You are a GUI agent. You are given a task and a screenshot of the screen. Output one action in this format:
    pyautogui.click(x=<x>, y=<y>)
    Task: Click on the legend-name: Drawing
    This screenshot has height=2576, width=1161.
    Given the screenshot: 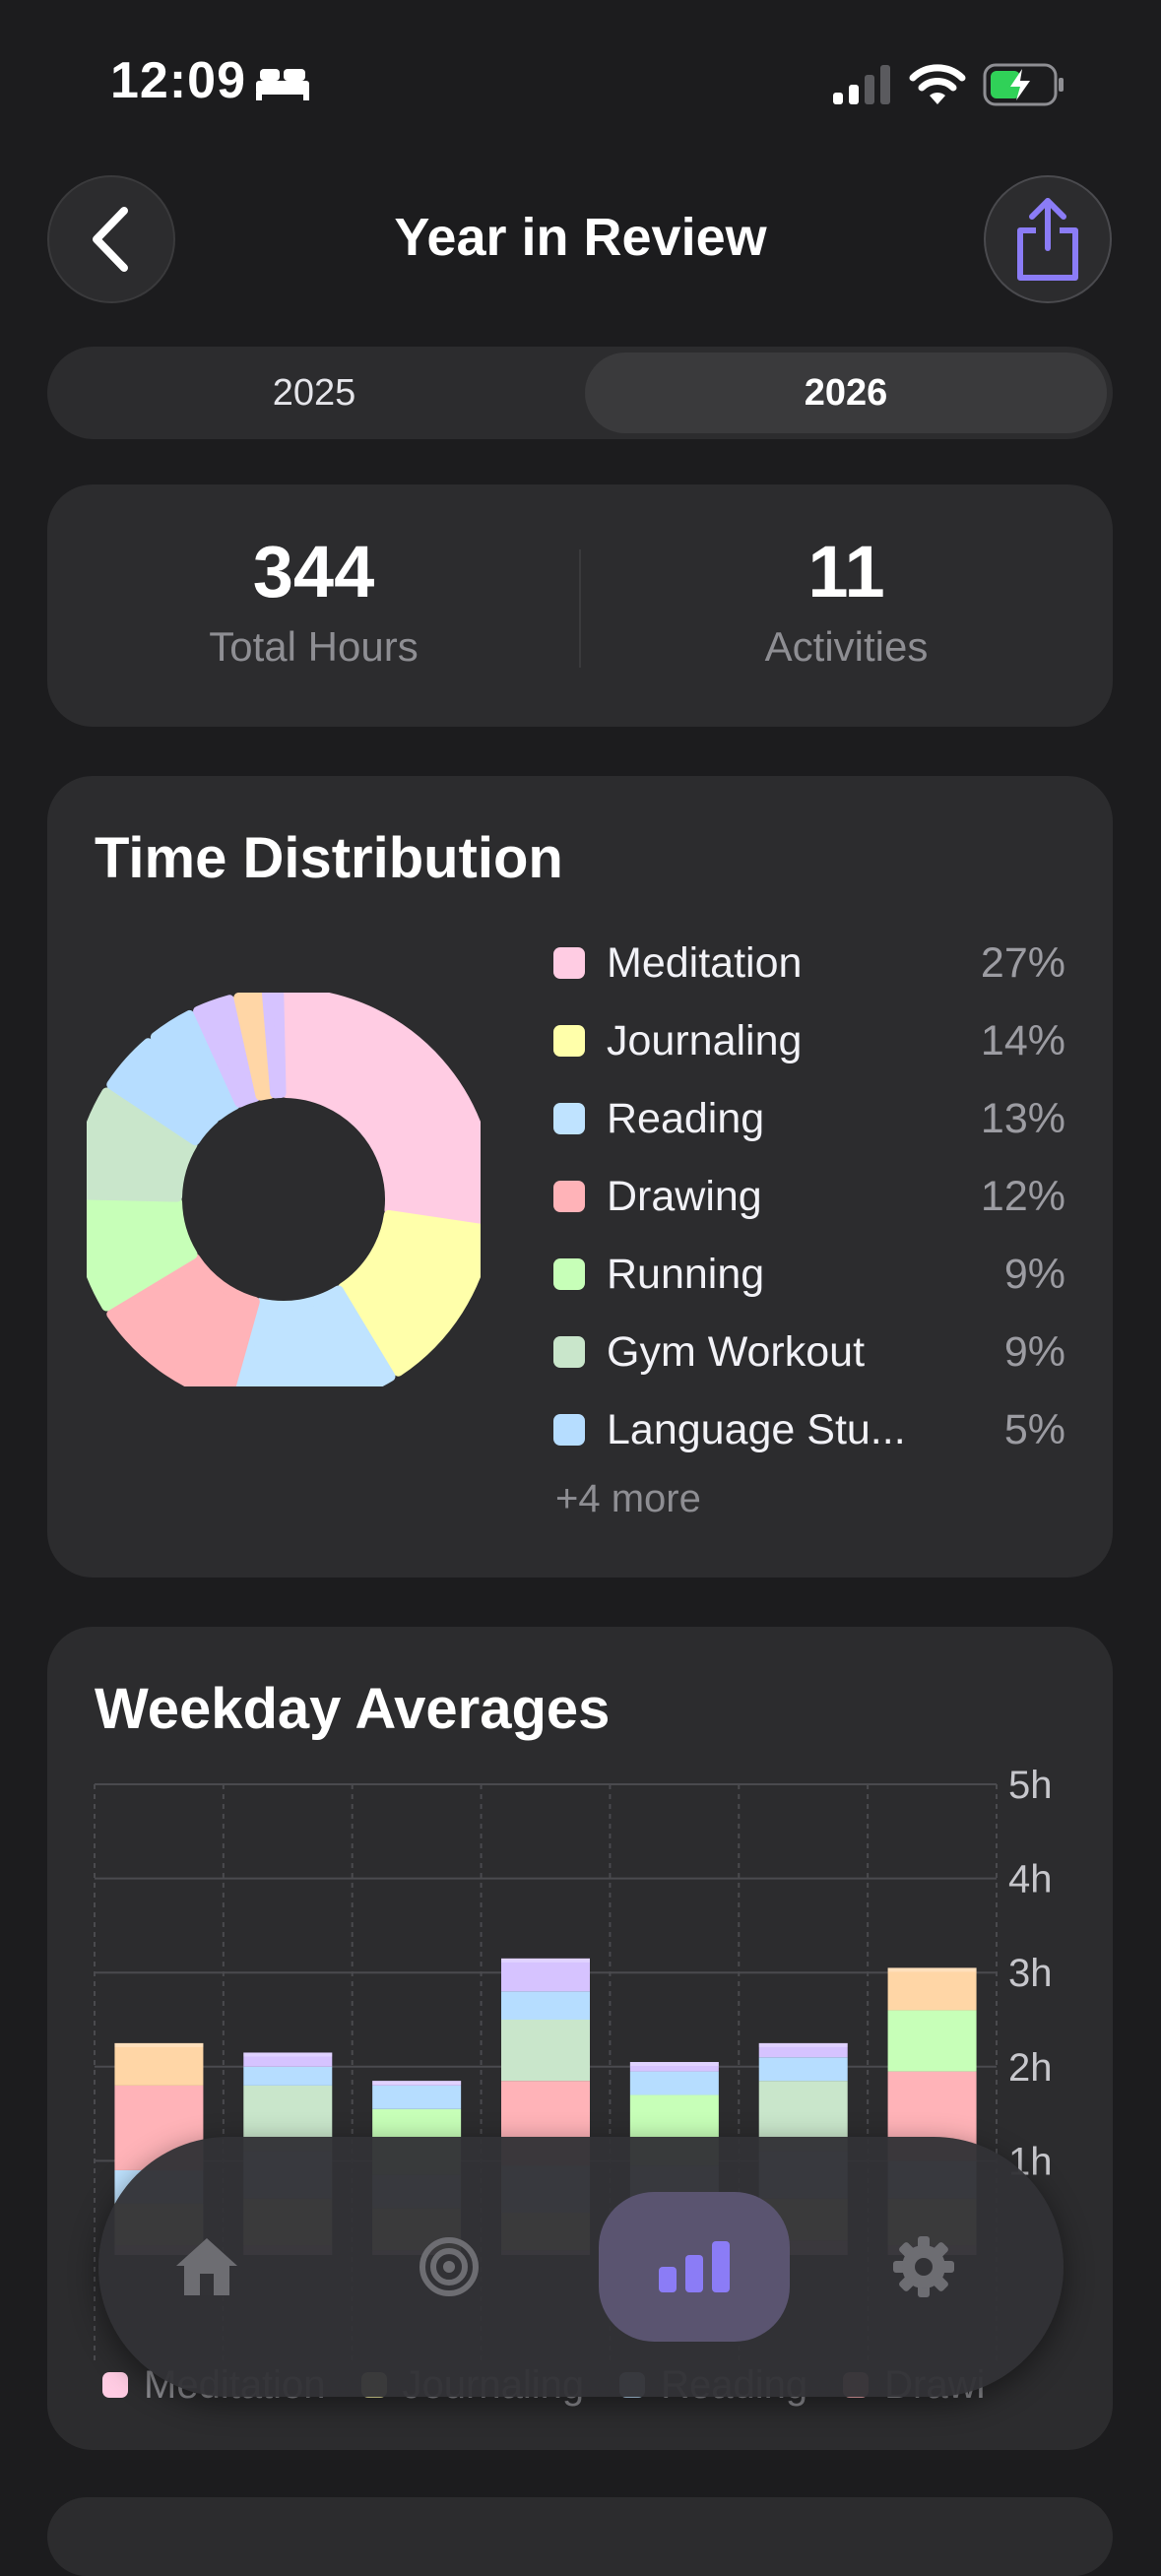 What is the action you would take?
    pyautogui.click(x=684, y=1196)
    